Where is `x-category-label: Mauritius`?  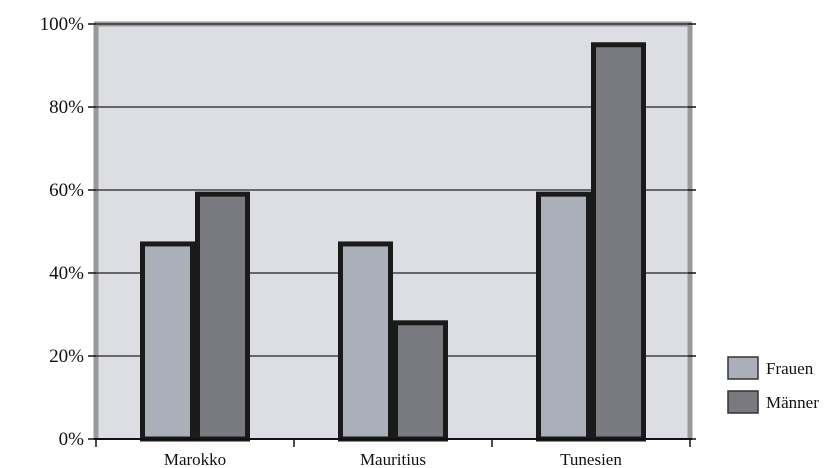
x-category-label: Mauritius is located at coordinates (393, 459).